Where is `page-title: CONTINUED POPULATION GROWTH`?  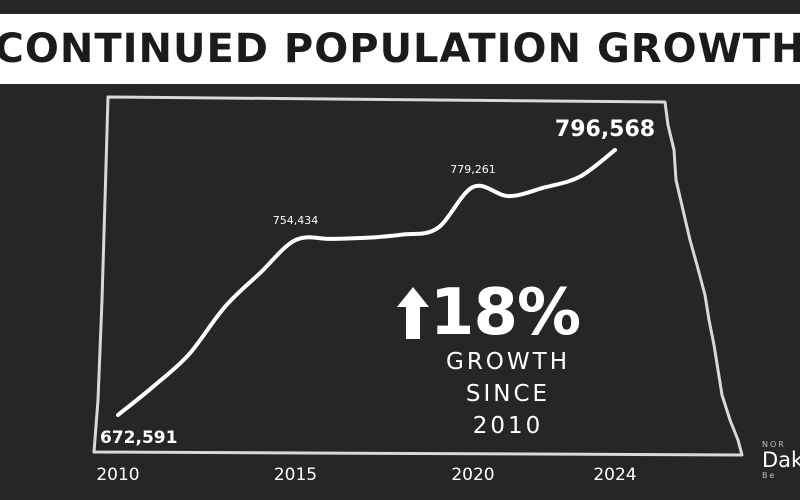
page-title: CONTINUED POPULATION GROWTH is located at coordinates (400, 49).